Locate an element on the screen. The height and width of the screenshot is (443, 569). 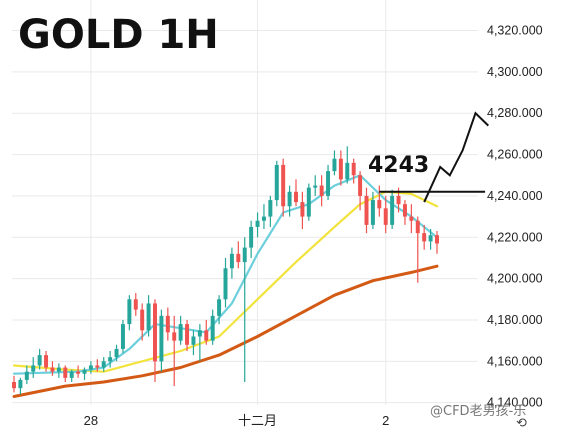
projection-arrow is located at coordinates (456, 157).